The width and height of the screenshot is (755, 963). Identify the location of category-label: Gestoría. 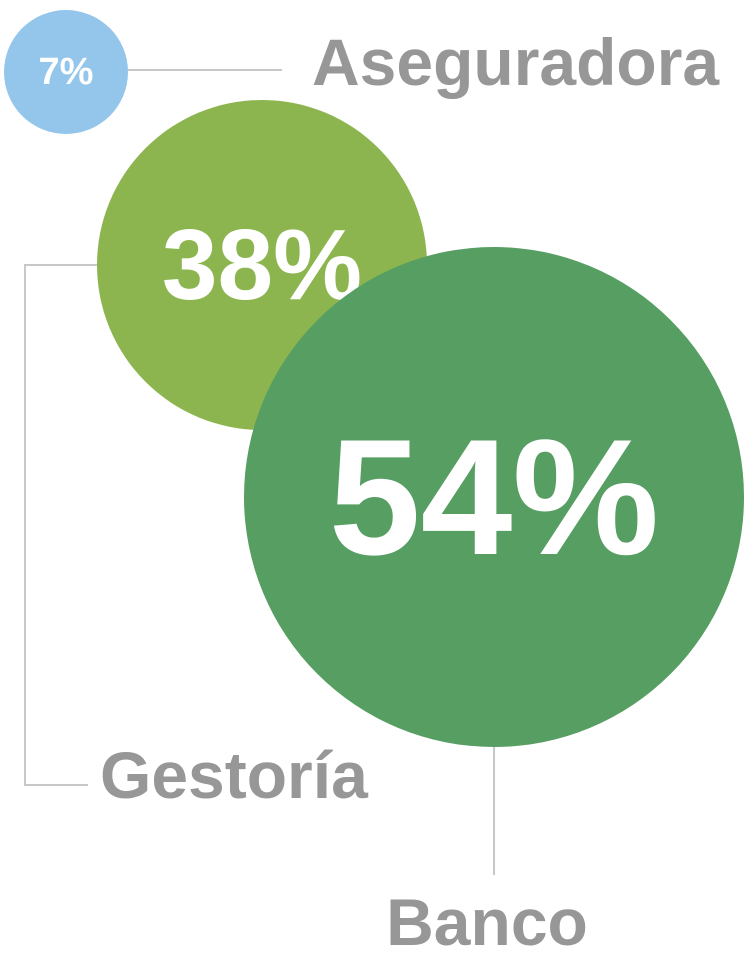
(234, 775).